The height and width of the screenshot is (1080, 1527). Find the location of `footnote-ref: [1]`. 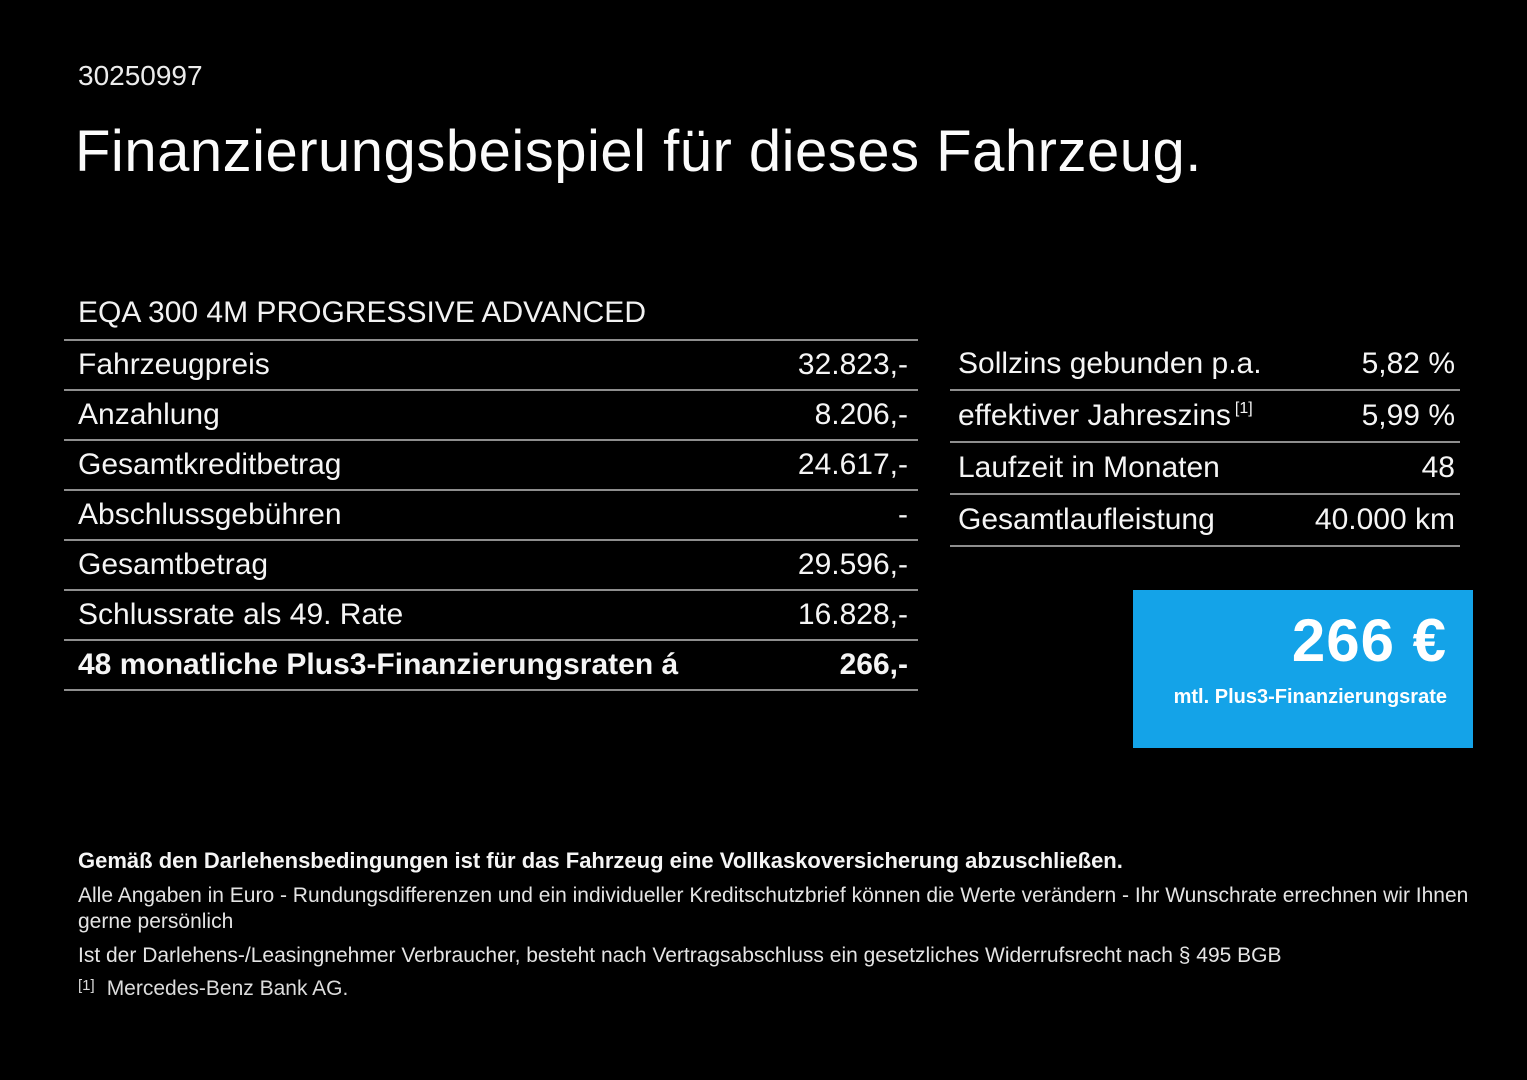

footnote-ref: [1] is located at coordinates (1243, 408).